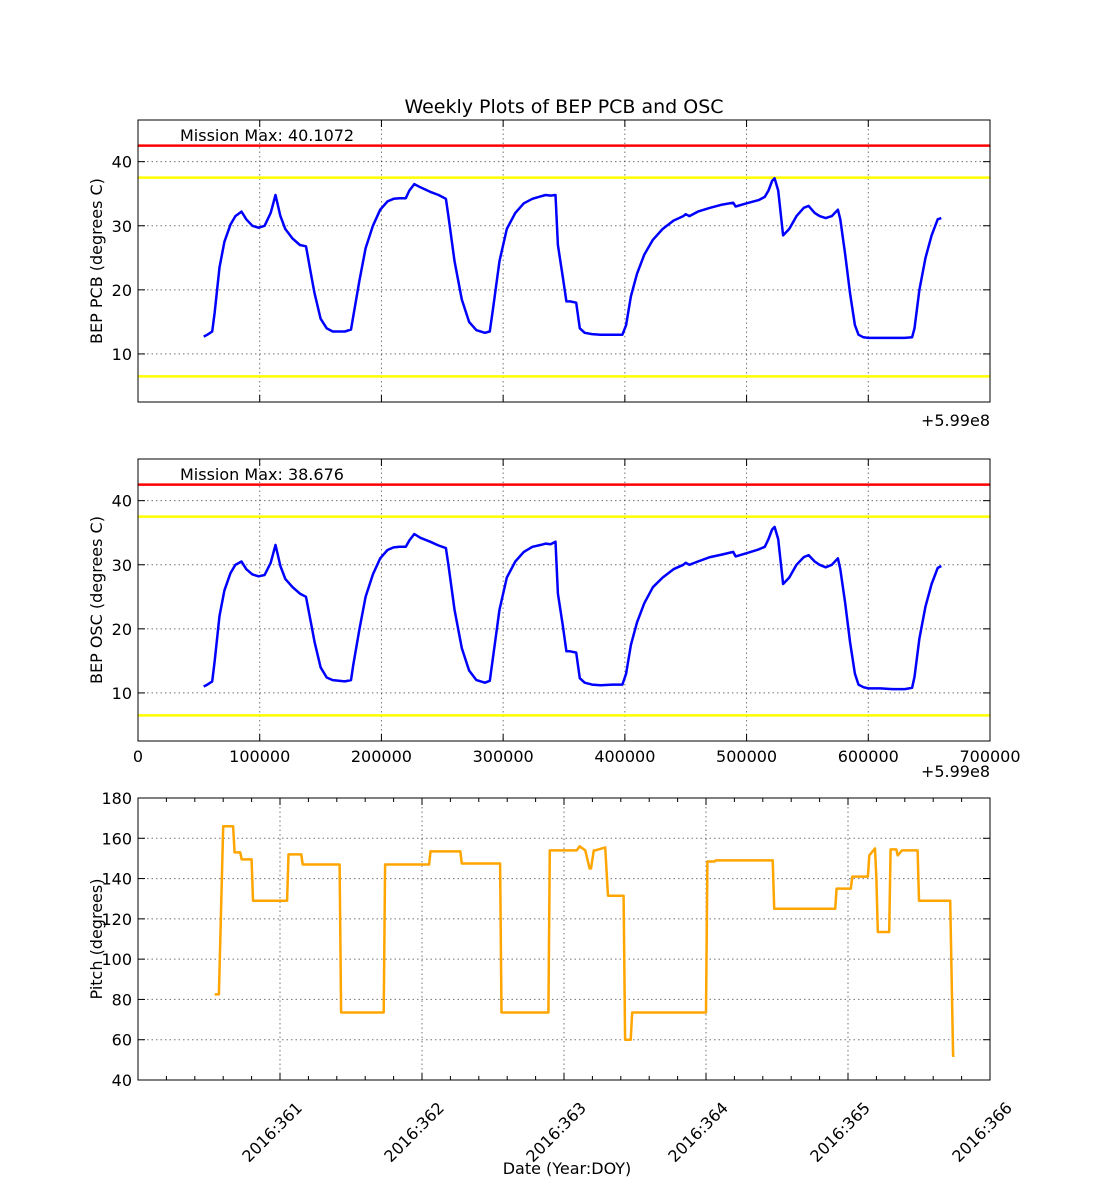 This screenshot has width=1100, height=1200. What do you see at coordinates (116, 919) in the screenshot?
I see `y-tick-label: 120` at bounding box center [116, 919].